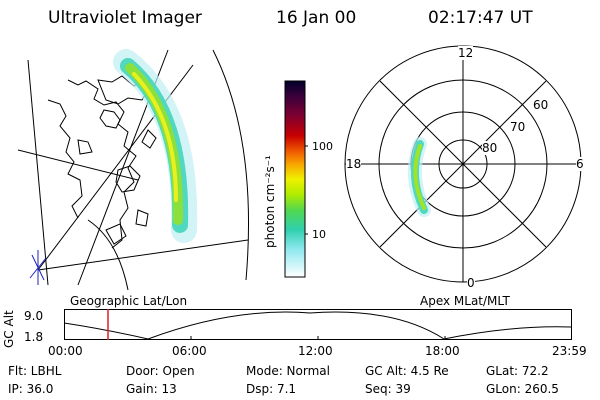  Describe the element at coordinates (407, 371) in the screenshot. I see `status-gc-alt: GC Alt: 4.5 Re` at that location.